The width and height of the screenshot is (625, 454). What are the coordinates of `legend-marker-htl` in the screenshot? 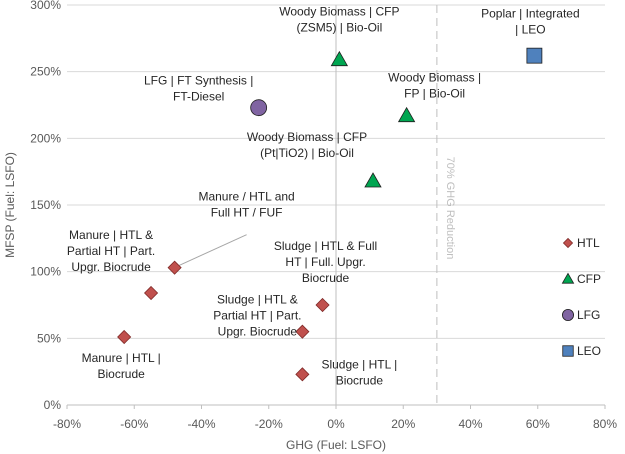 It's located at (568, 243).